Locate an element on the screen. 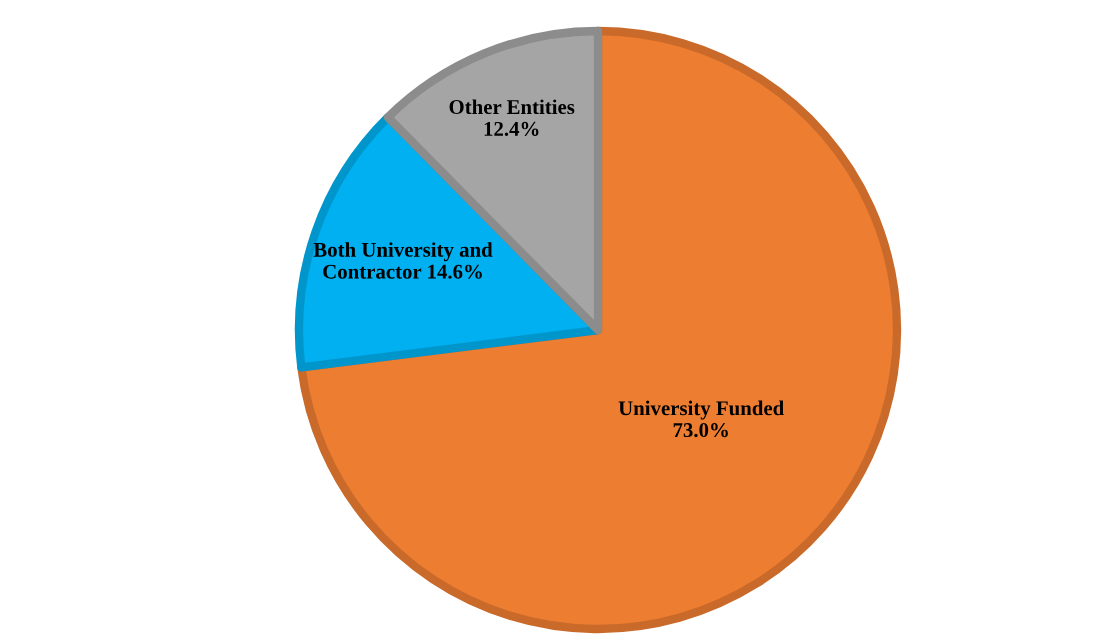 This screenshot has width=1096, height=640. slice-label: Both University and Contractor 14.6% is located at coordinates (403, 260).